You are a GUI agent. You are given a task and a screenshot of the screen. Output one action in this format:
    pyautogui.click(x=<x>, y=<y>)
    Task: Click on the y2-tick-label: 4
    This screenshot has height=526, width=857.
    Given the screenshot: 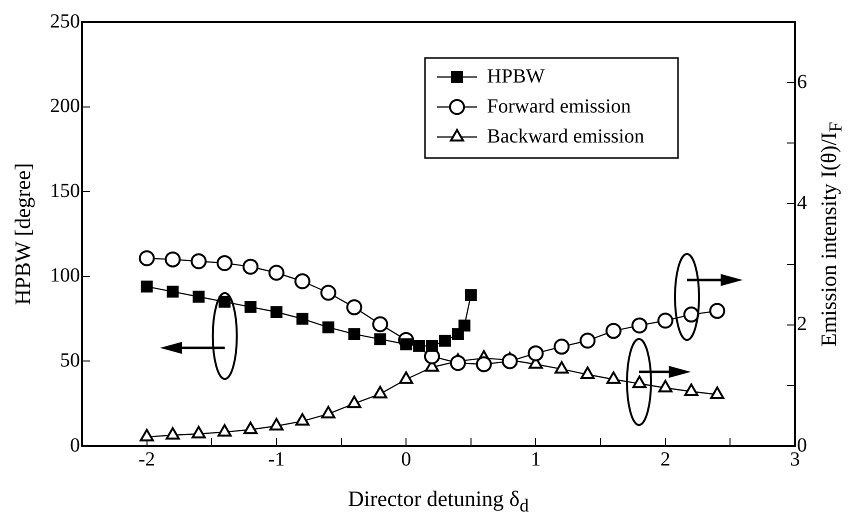 What is the action you would take?
    pyautogui.click(x=802, y=203)
    